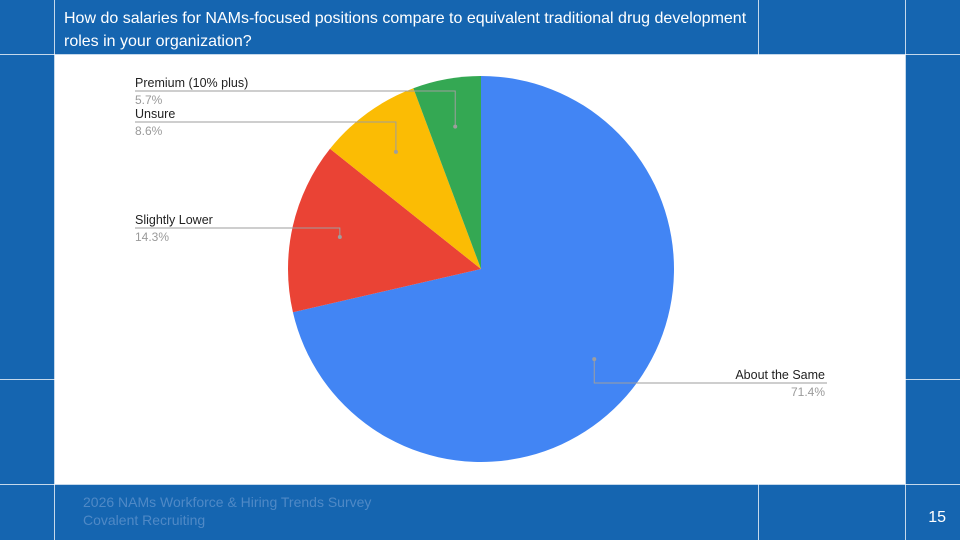 Image resolution: width=960 pixels, height=540 pixels. What do you see at coordinates (238, 232) in the screenshot?
I see `leader-line-slightly-lower` at bounding box center [238, 232].